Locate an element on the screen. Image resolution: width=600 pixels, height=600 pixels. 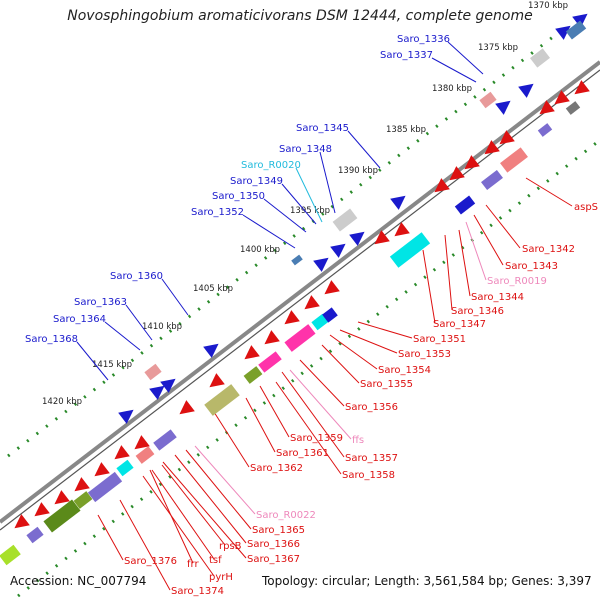
gene-label-reverse: Saro_1356 is located at coordinates (371, 407).